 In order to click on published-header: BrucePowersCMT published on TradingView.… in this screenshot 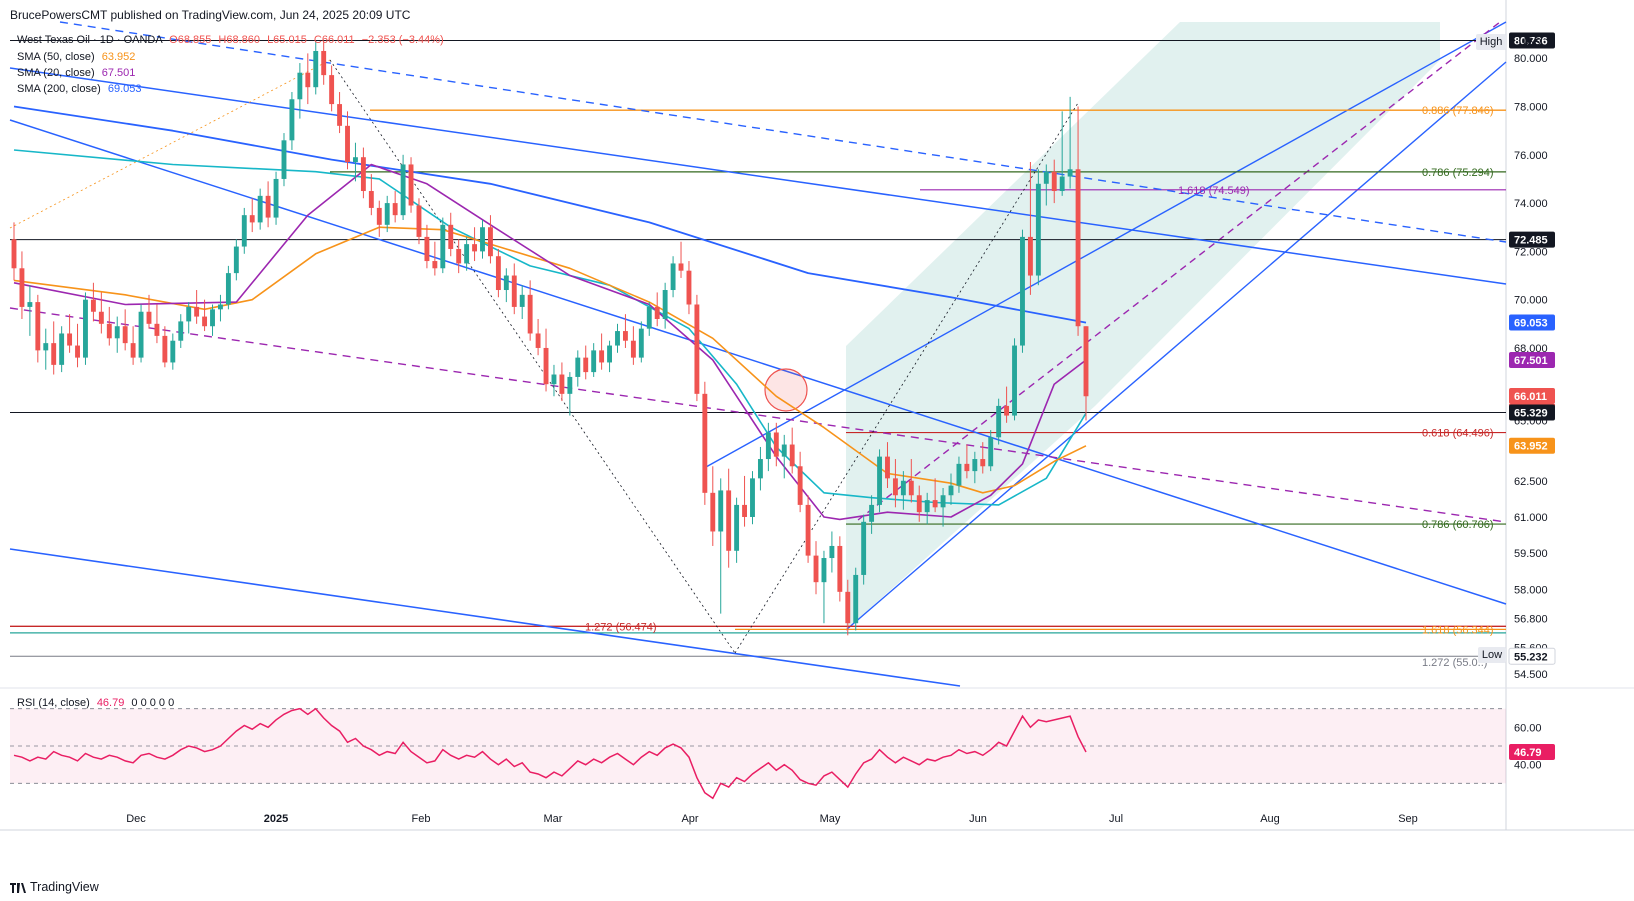, I will do `click(210, 15)`.